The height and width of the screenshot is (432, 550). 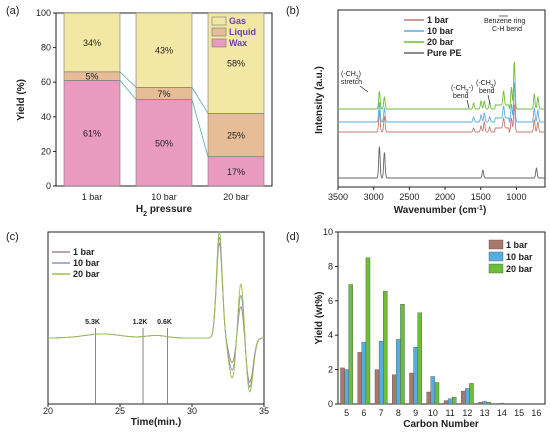 What do you see at coordinates (462, 90) in the screenshot?
I see `annot-ch2-bend: (-CH2-)` at bounding box center [462, 90].